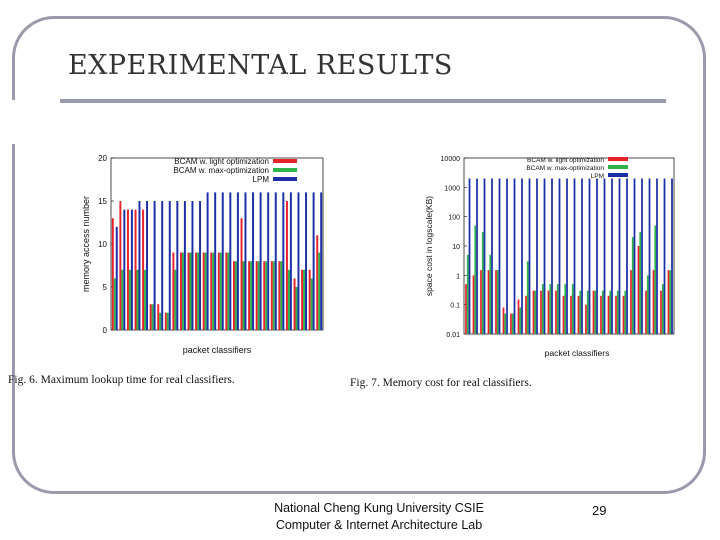 This screenshot has width=720, height=540. I want to click on y-tick-label: 1, so click(458, 276).